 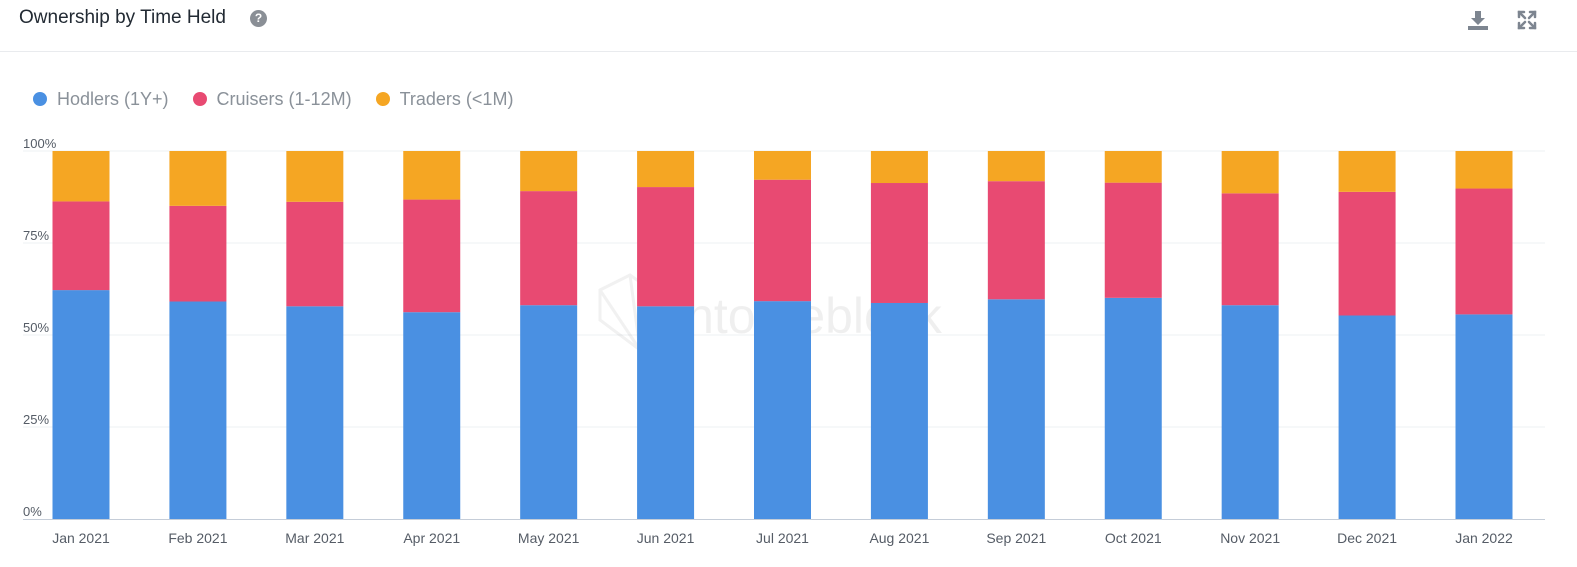 I want to click on download-icon, so click(x=1478, y=20).